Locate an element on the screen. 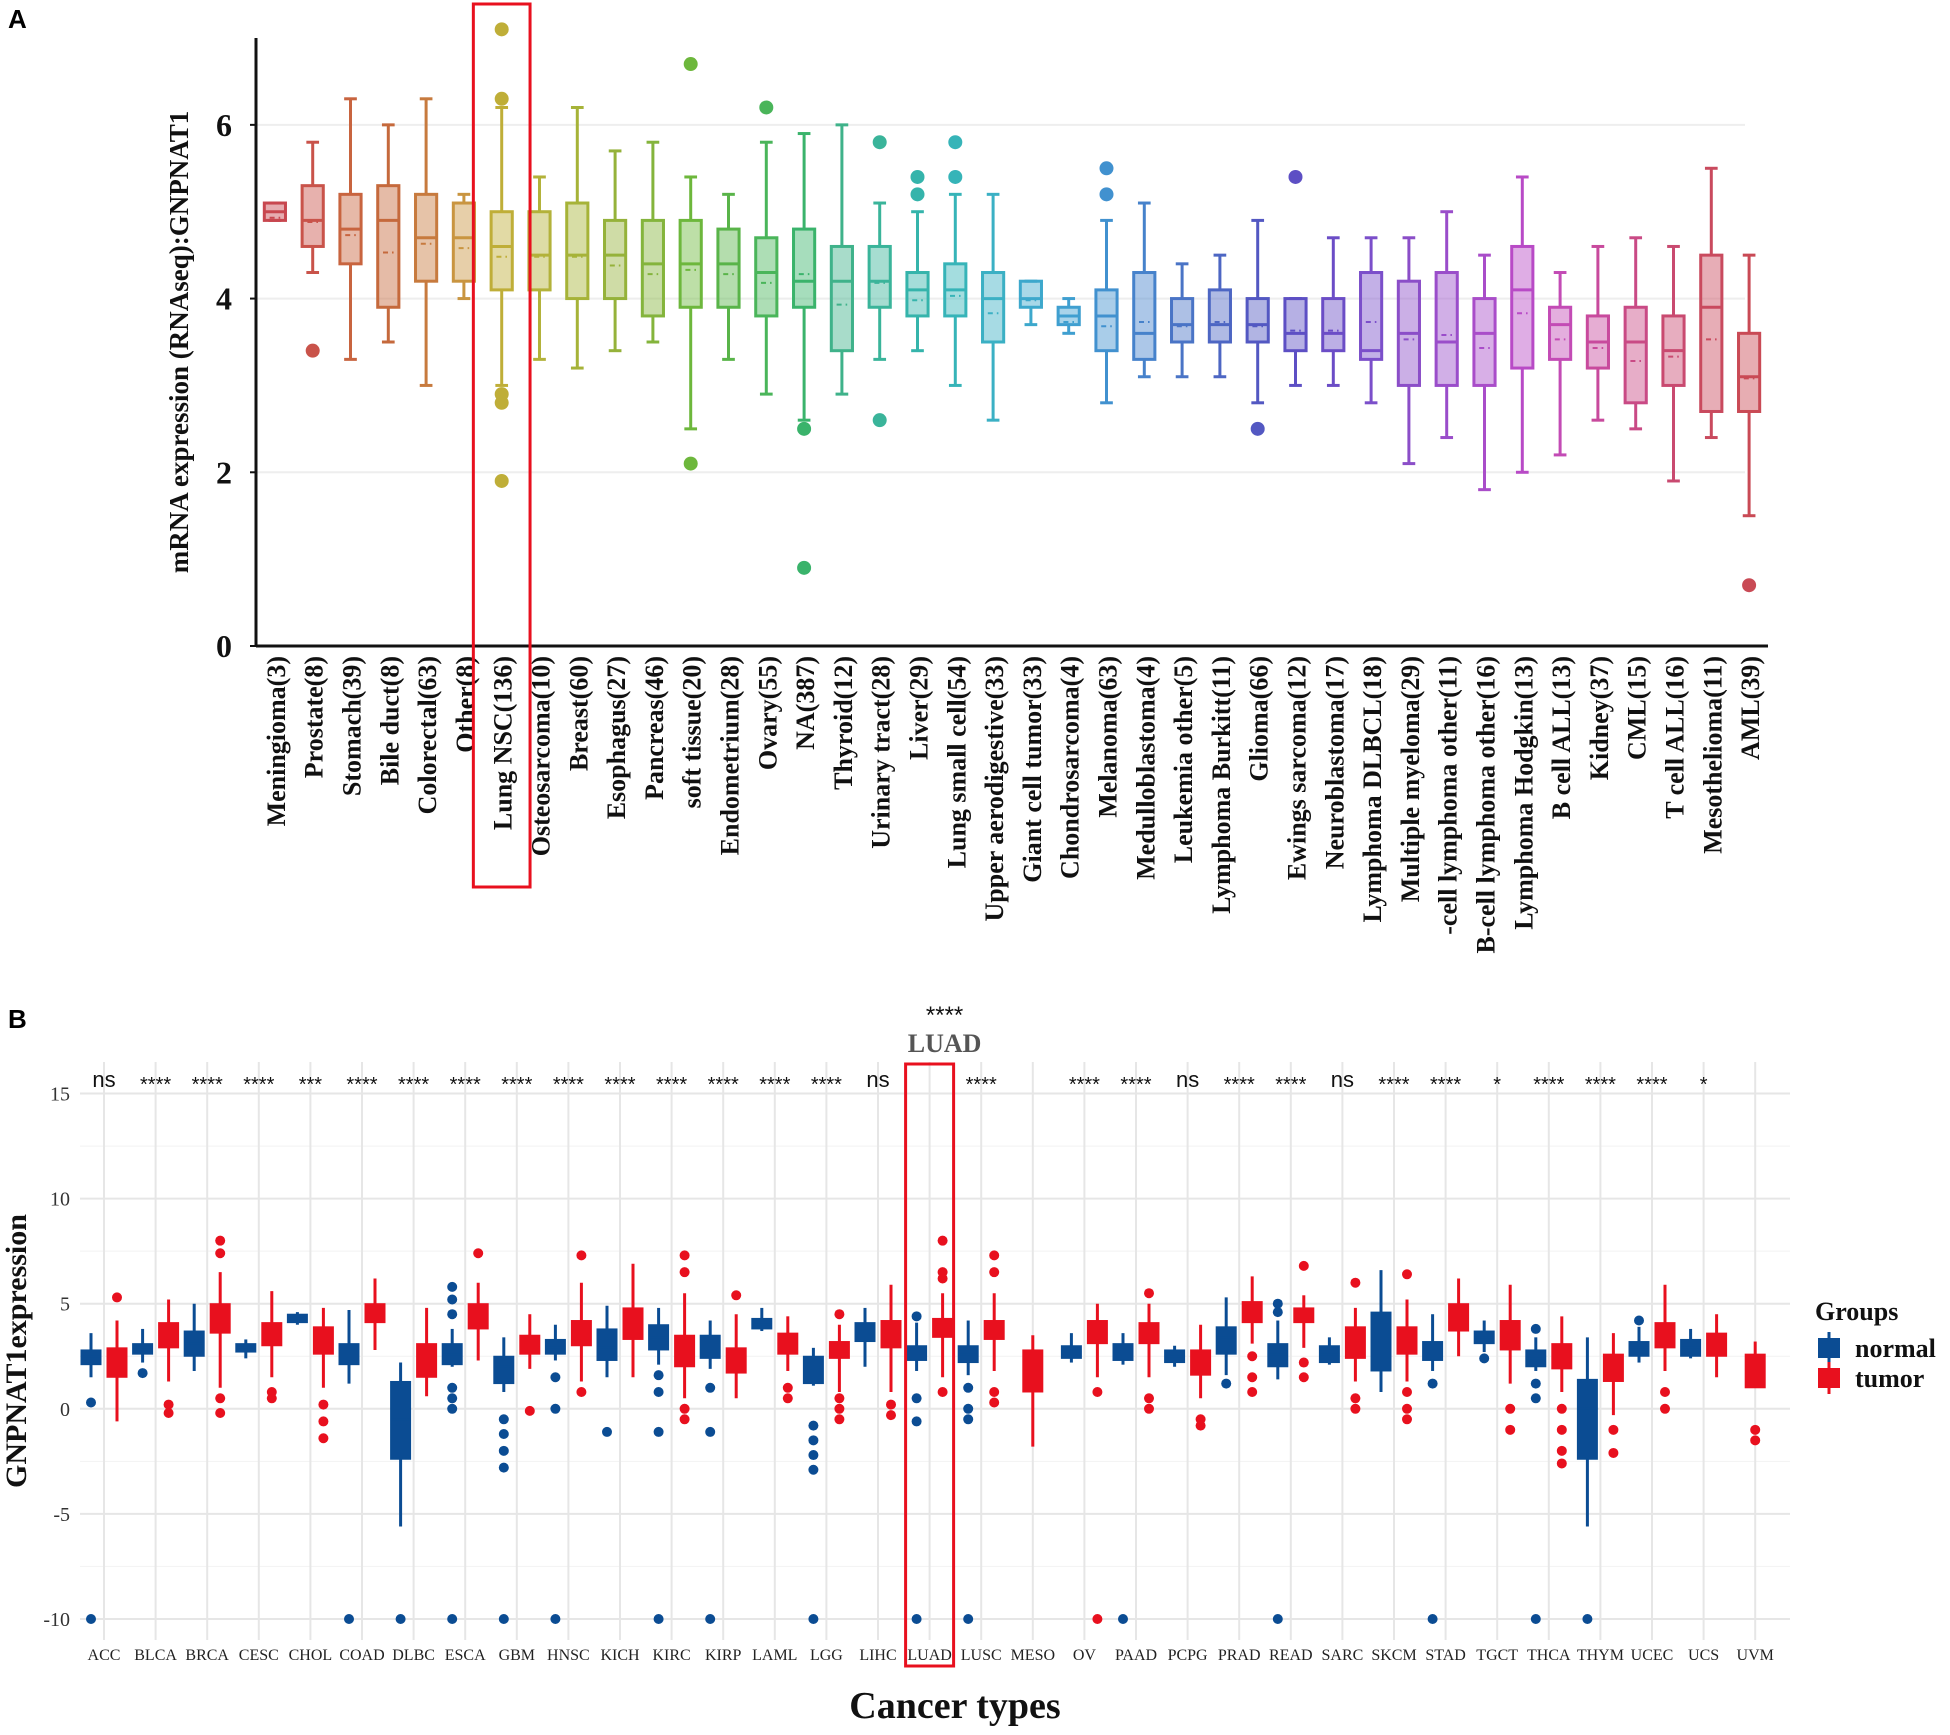 This screenshot has width=1950, height=1735. b-y-tick-label-3: 5 is located at coordinates (65, 1305).